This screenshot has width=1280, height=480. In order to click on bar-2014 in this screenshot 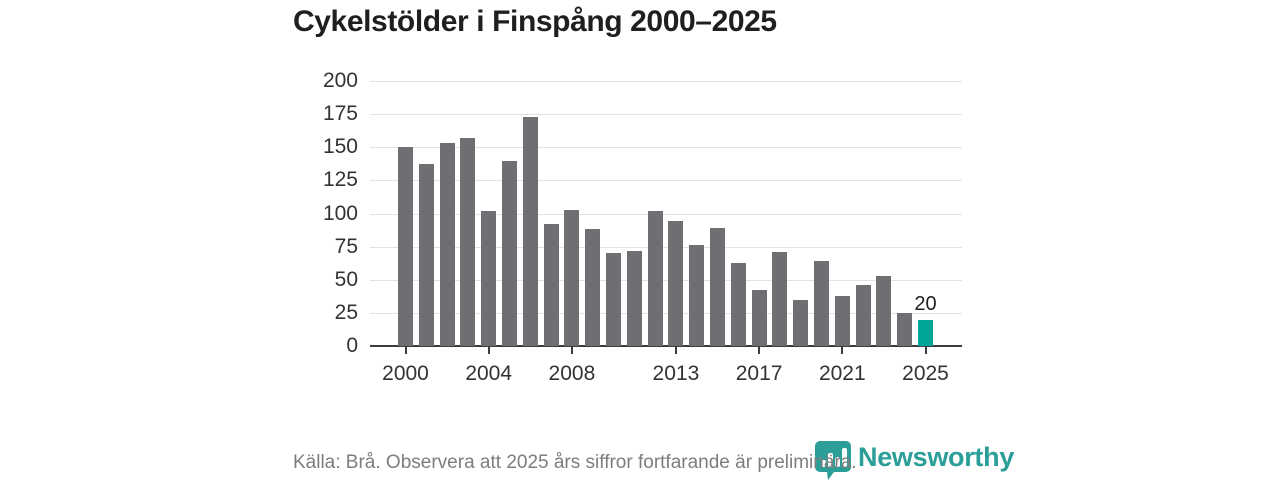, I will do `click(697, 295)`.